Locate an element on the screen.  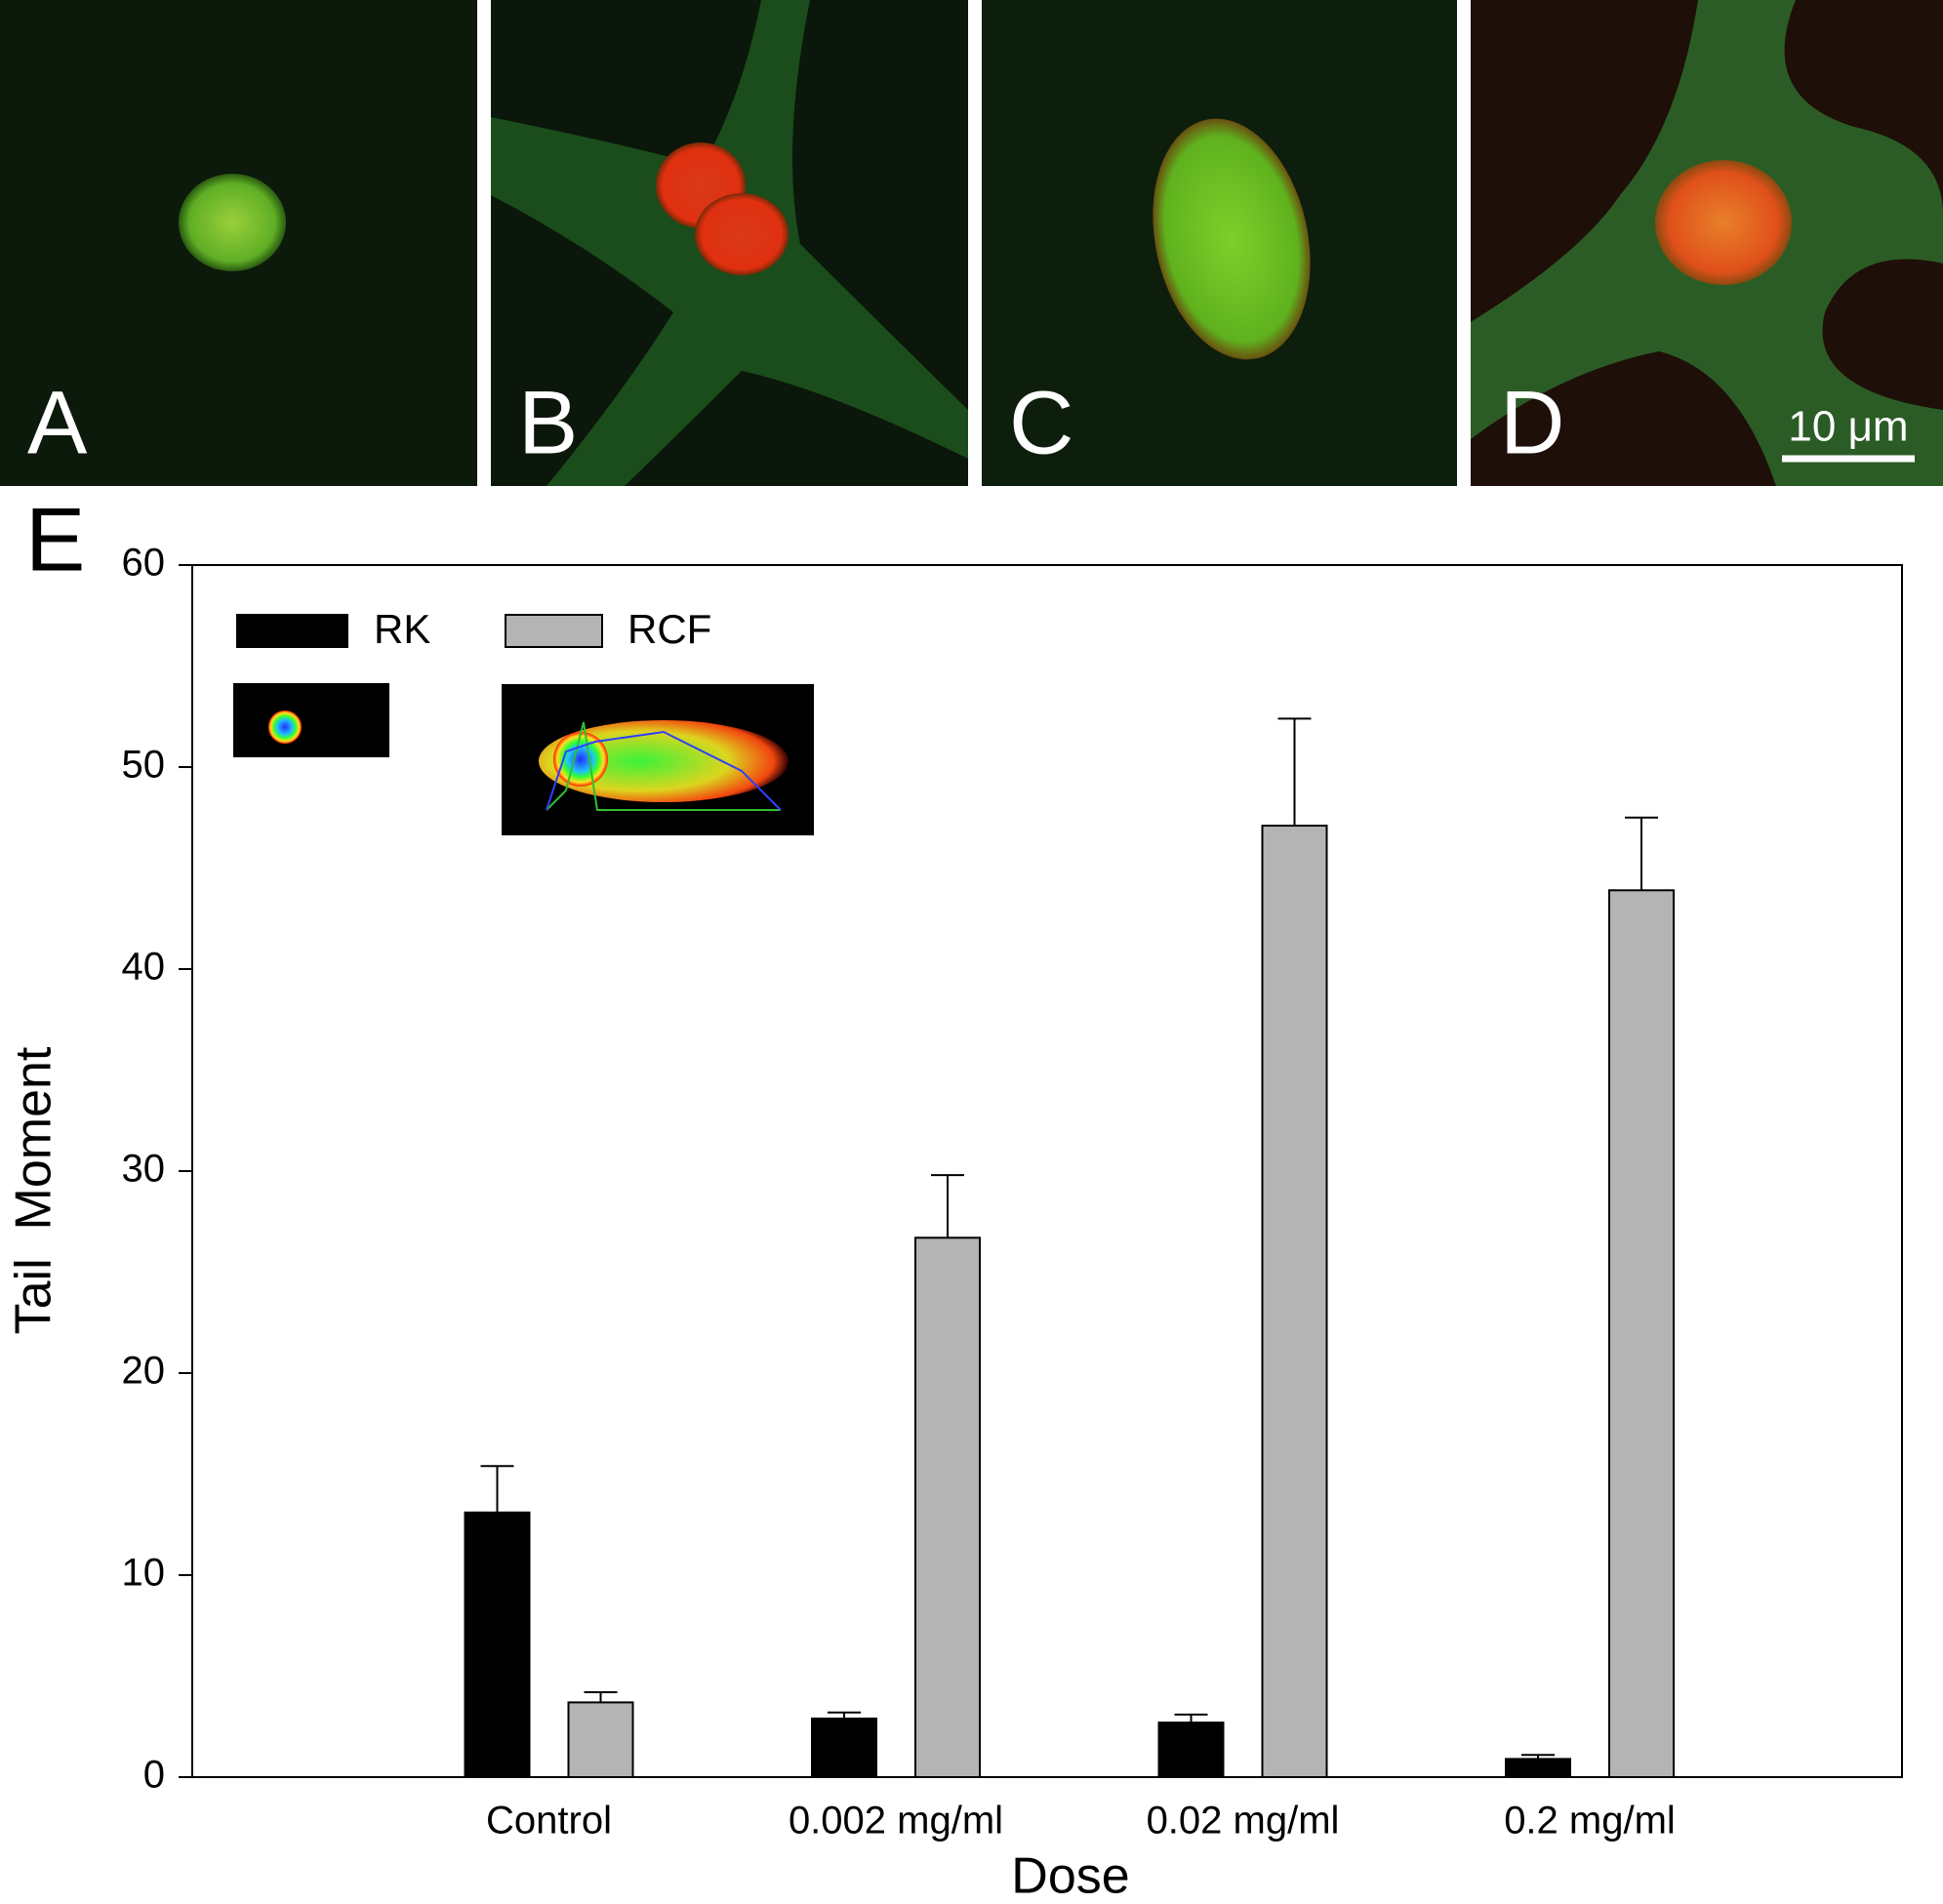
panel-label: E is located at coordinates (55, 539).